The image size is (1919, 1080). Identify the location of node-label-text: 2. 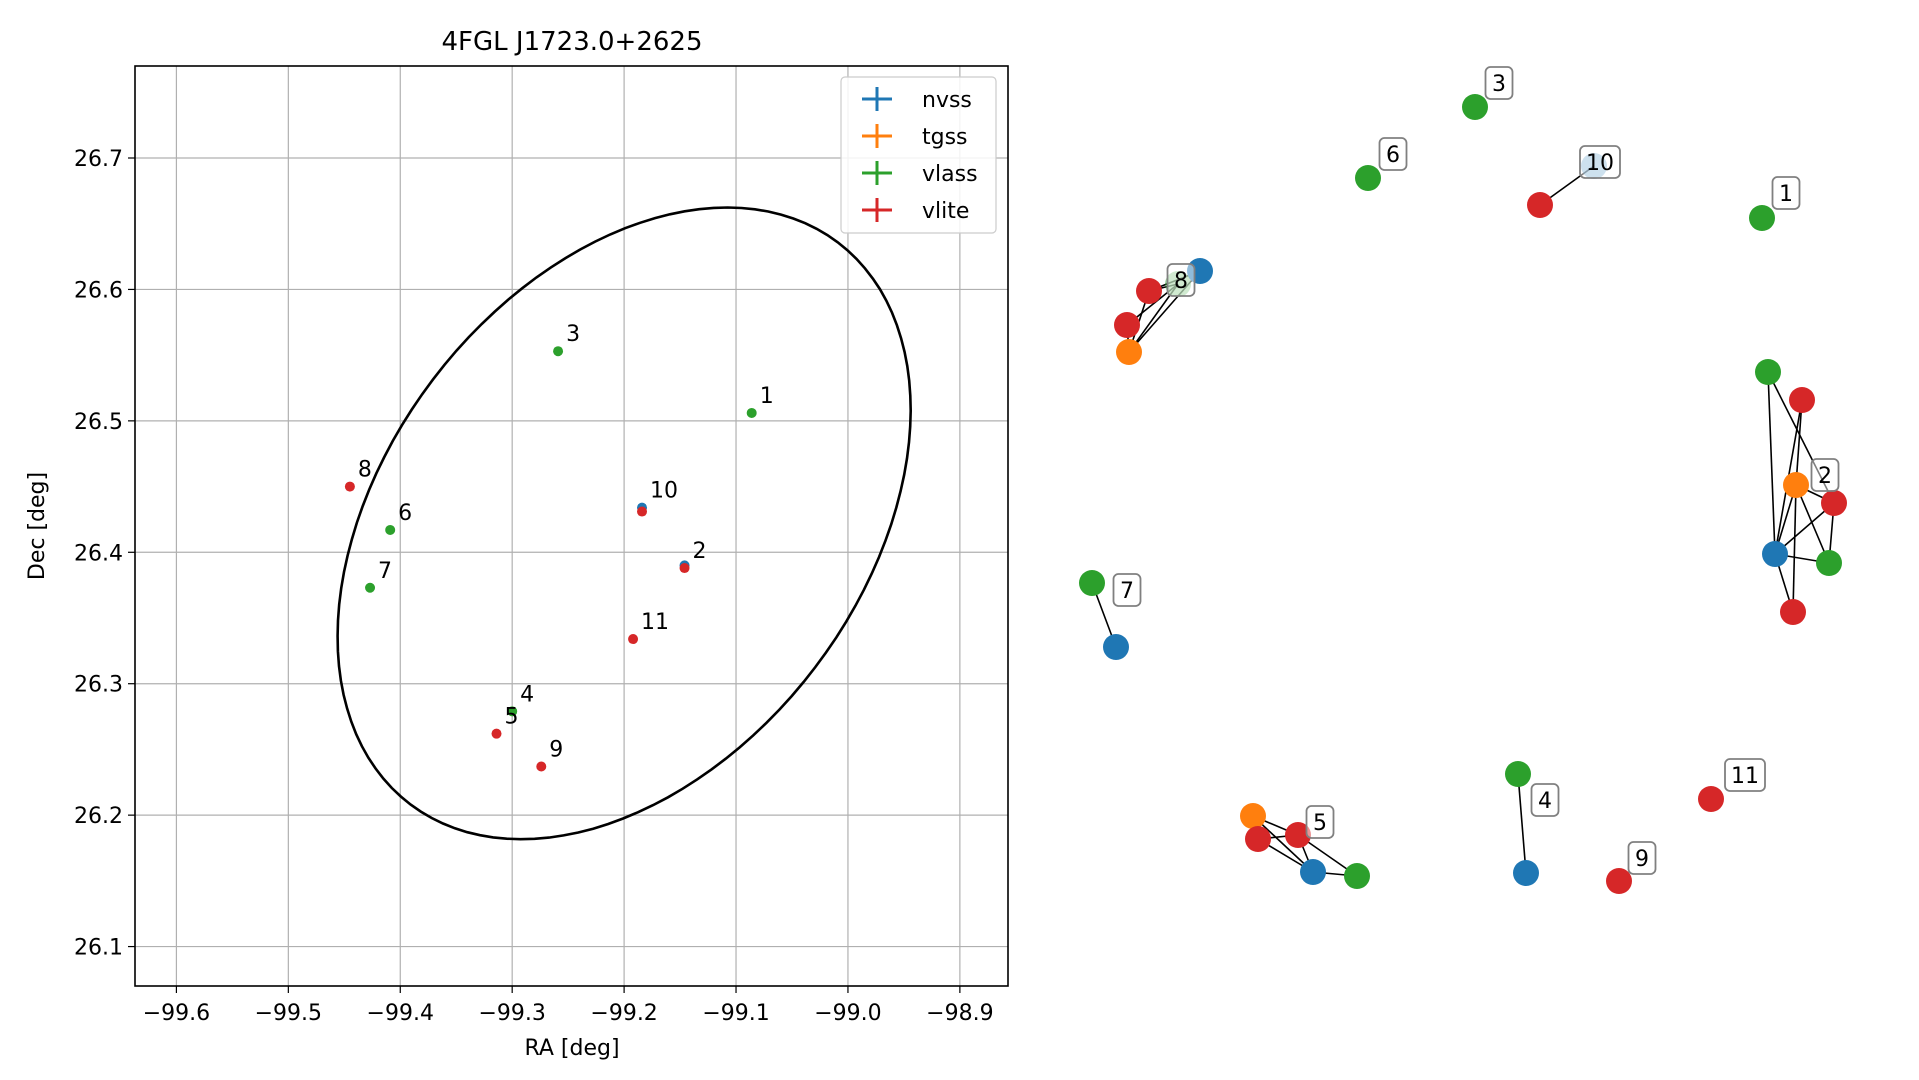
(1825, 476).